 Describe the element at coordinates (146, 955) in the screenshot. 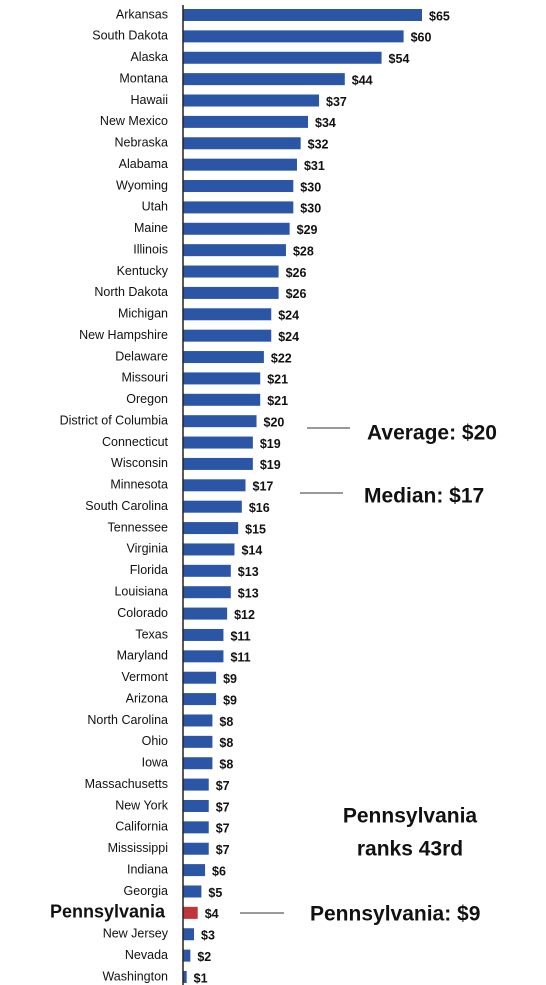

I see `category-label: Nevada` at that location.